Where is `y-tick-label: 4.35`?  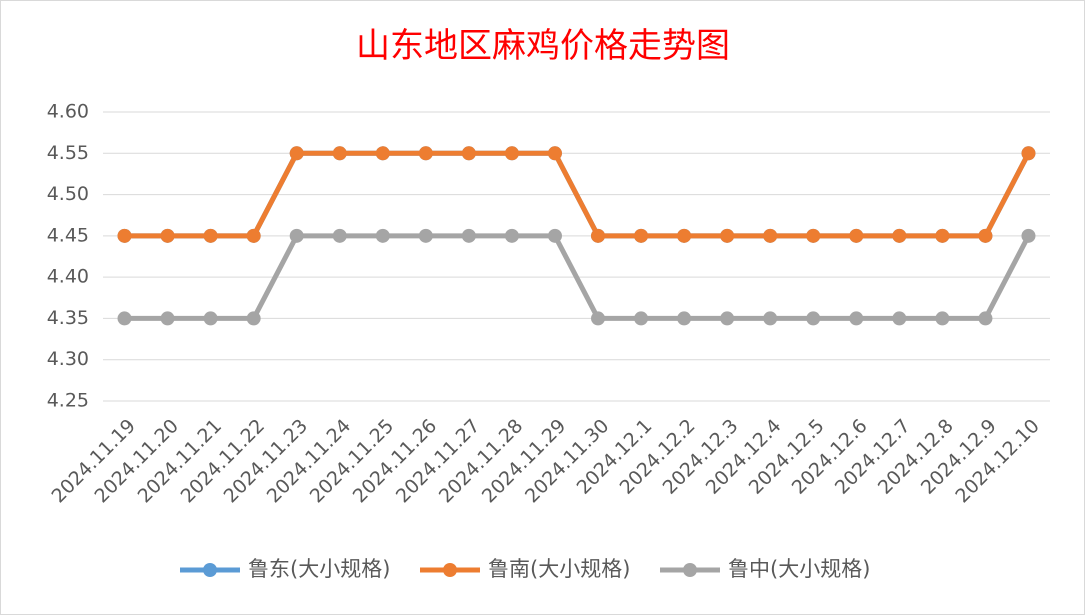 y-tick-label: 4.35 is located at coordinates (68, 318).